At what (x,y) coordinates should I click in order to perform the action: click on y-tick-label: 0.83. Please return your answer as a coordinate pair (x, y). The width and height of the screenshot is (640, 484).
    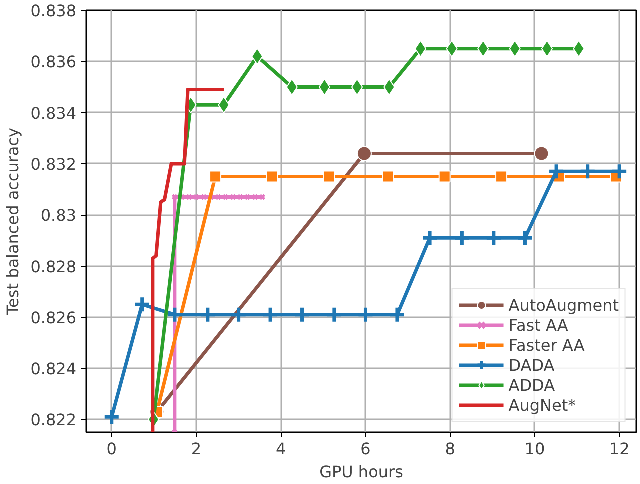
    Looking at the image, I should click on (58, 216).